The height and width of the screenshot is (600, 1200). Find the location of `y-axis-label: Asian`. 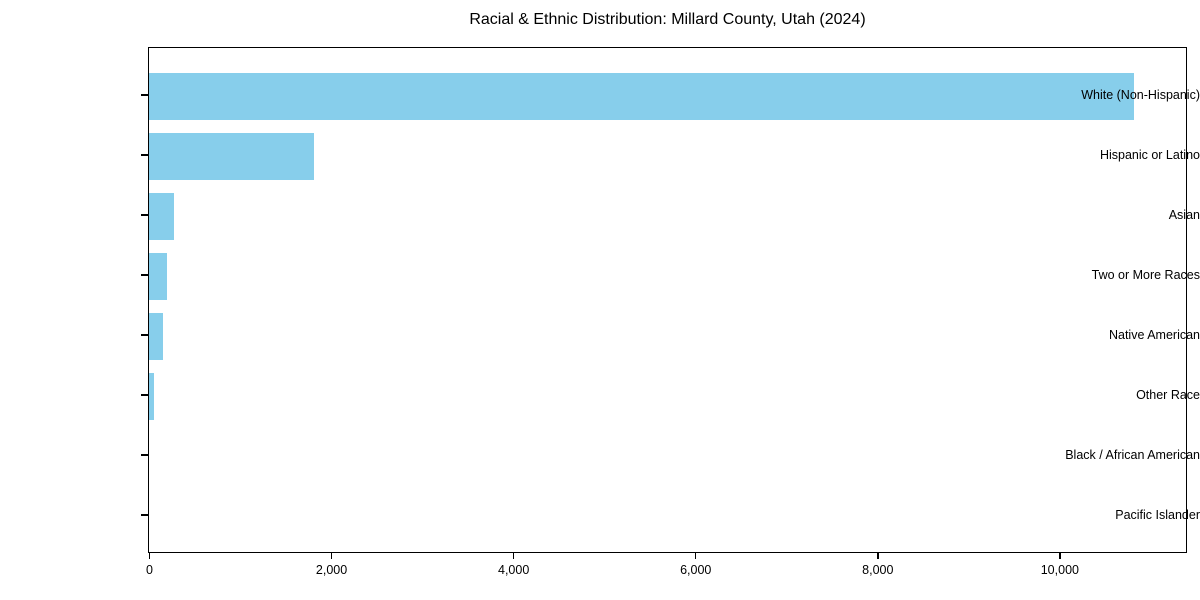

y-axis-label: Asian is located at coordinates (1184, 215).